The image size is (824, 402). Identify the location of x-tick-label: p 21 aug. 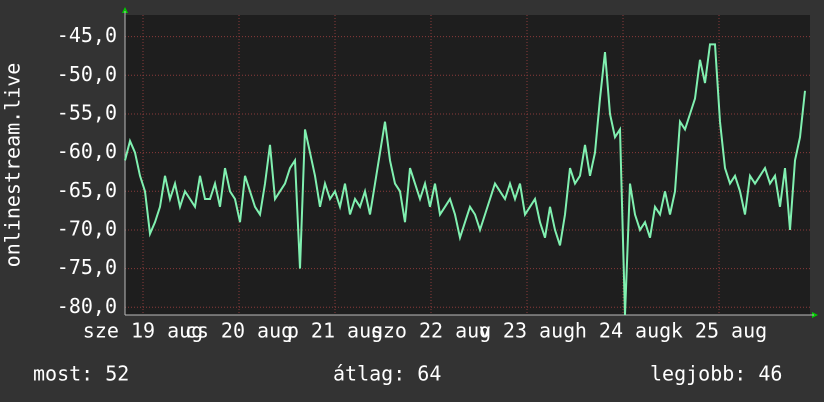
(335, 331).